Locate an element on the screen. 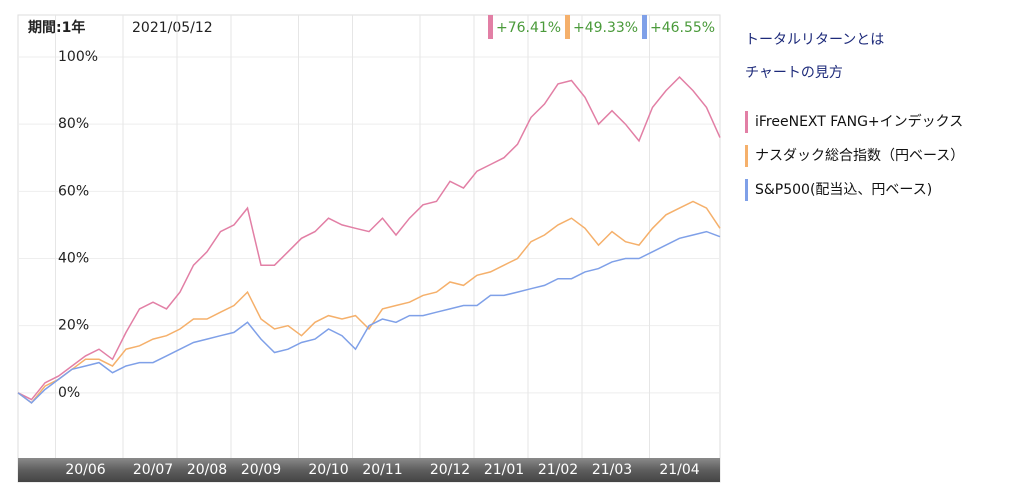 The image size is (1024, 492). x-tick-label: 21/03 is located at coordinates (612, 470).